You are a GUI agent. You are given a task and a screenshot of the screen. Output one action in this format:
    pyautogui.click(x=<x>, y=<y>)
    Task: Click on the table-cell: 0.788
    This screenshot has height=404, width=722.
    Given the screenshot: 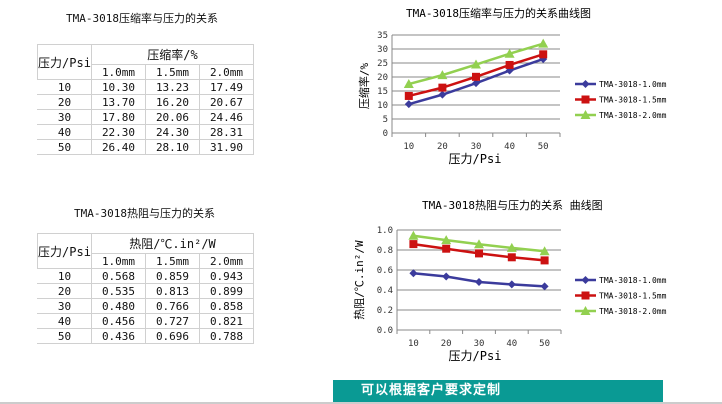 What is the action you would take?
    pyautogui.click(x=226, y=336)
    